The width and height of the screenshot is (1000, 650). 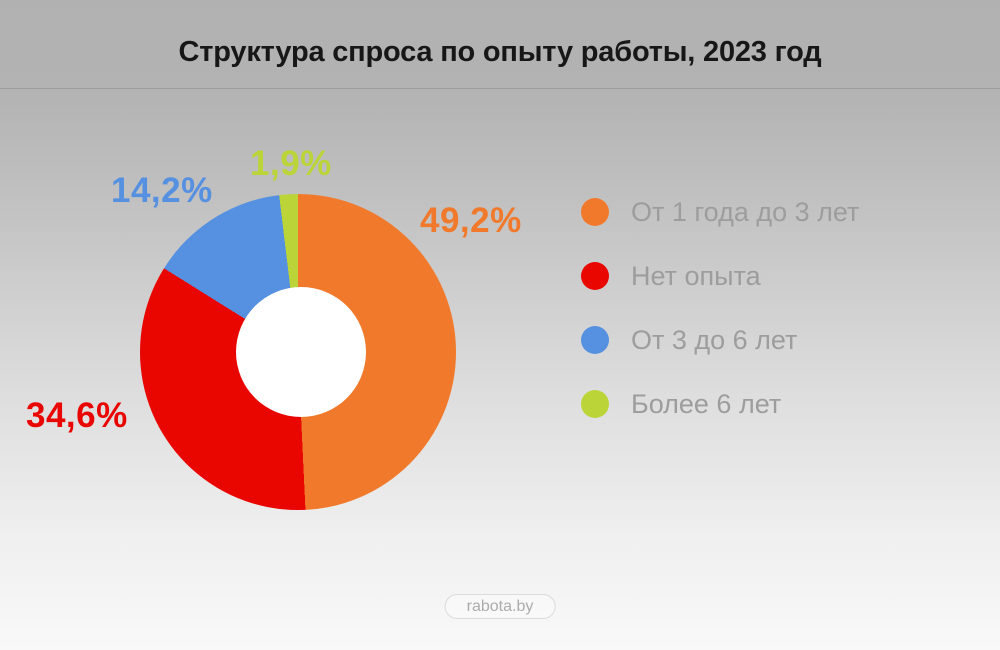 What do you see at coordinates (595, 212) in the screenshot?
I see `legend-swatch-orange-icon` at bounding box center [595, 212].